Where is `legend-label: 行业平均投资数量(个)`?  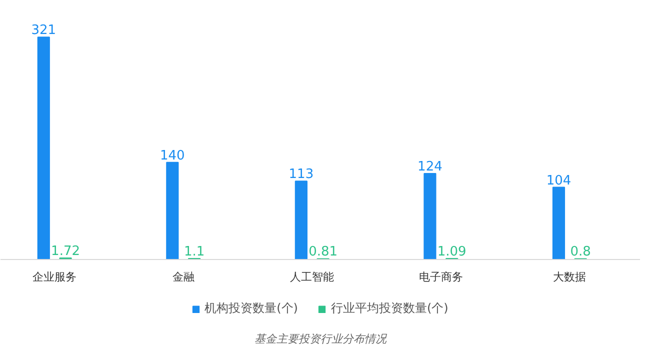 legend-label: 行业平均投资数量(个) is located at coordinates (389, 308).